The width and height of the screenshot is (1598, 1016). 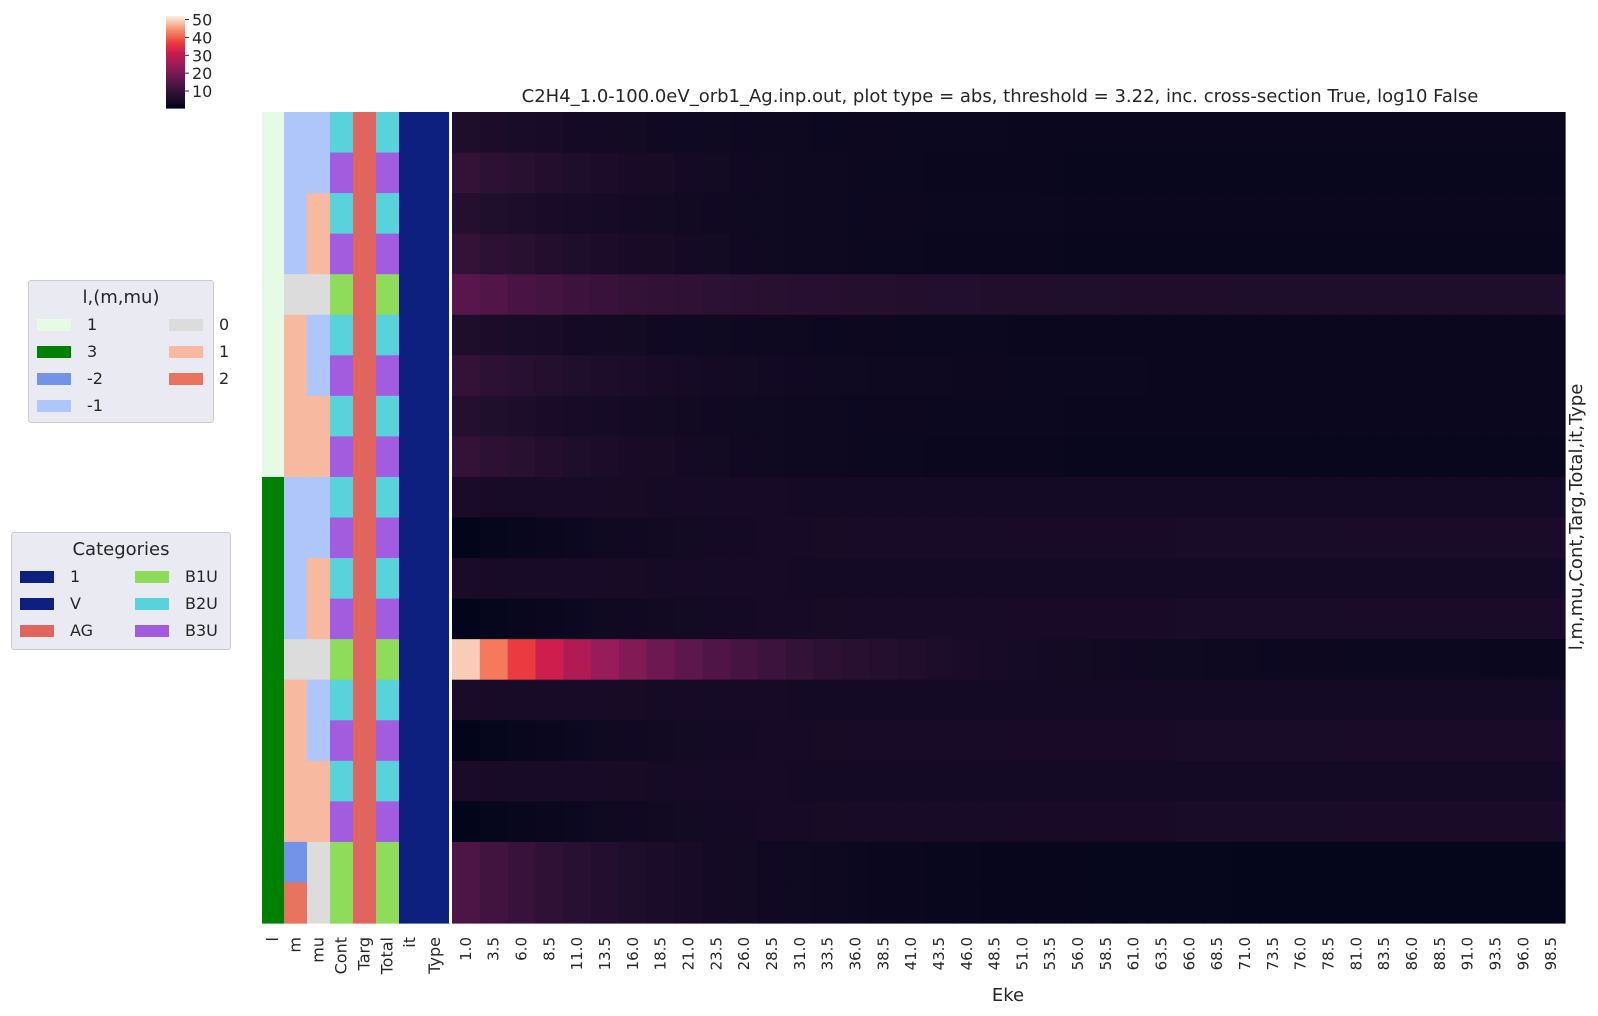 I want to click on legend-label: -2, so click(x=95, y=378).